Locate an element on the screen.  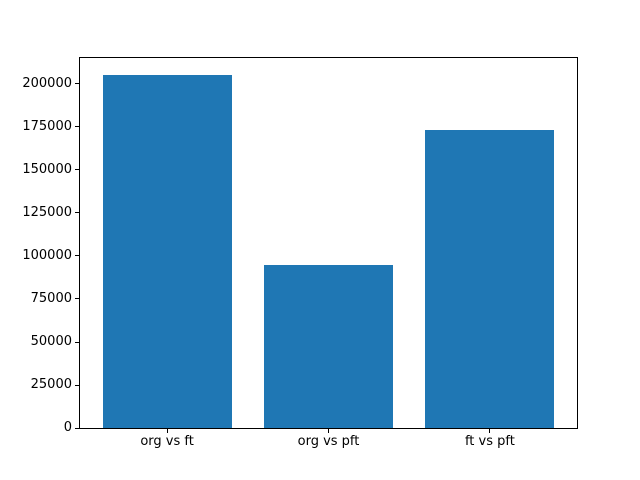
bar-org-vs-pft is located at coordinates (329, 346).